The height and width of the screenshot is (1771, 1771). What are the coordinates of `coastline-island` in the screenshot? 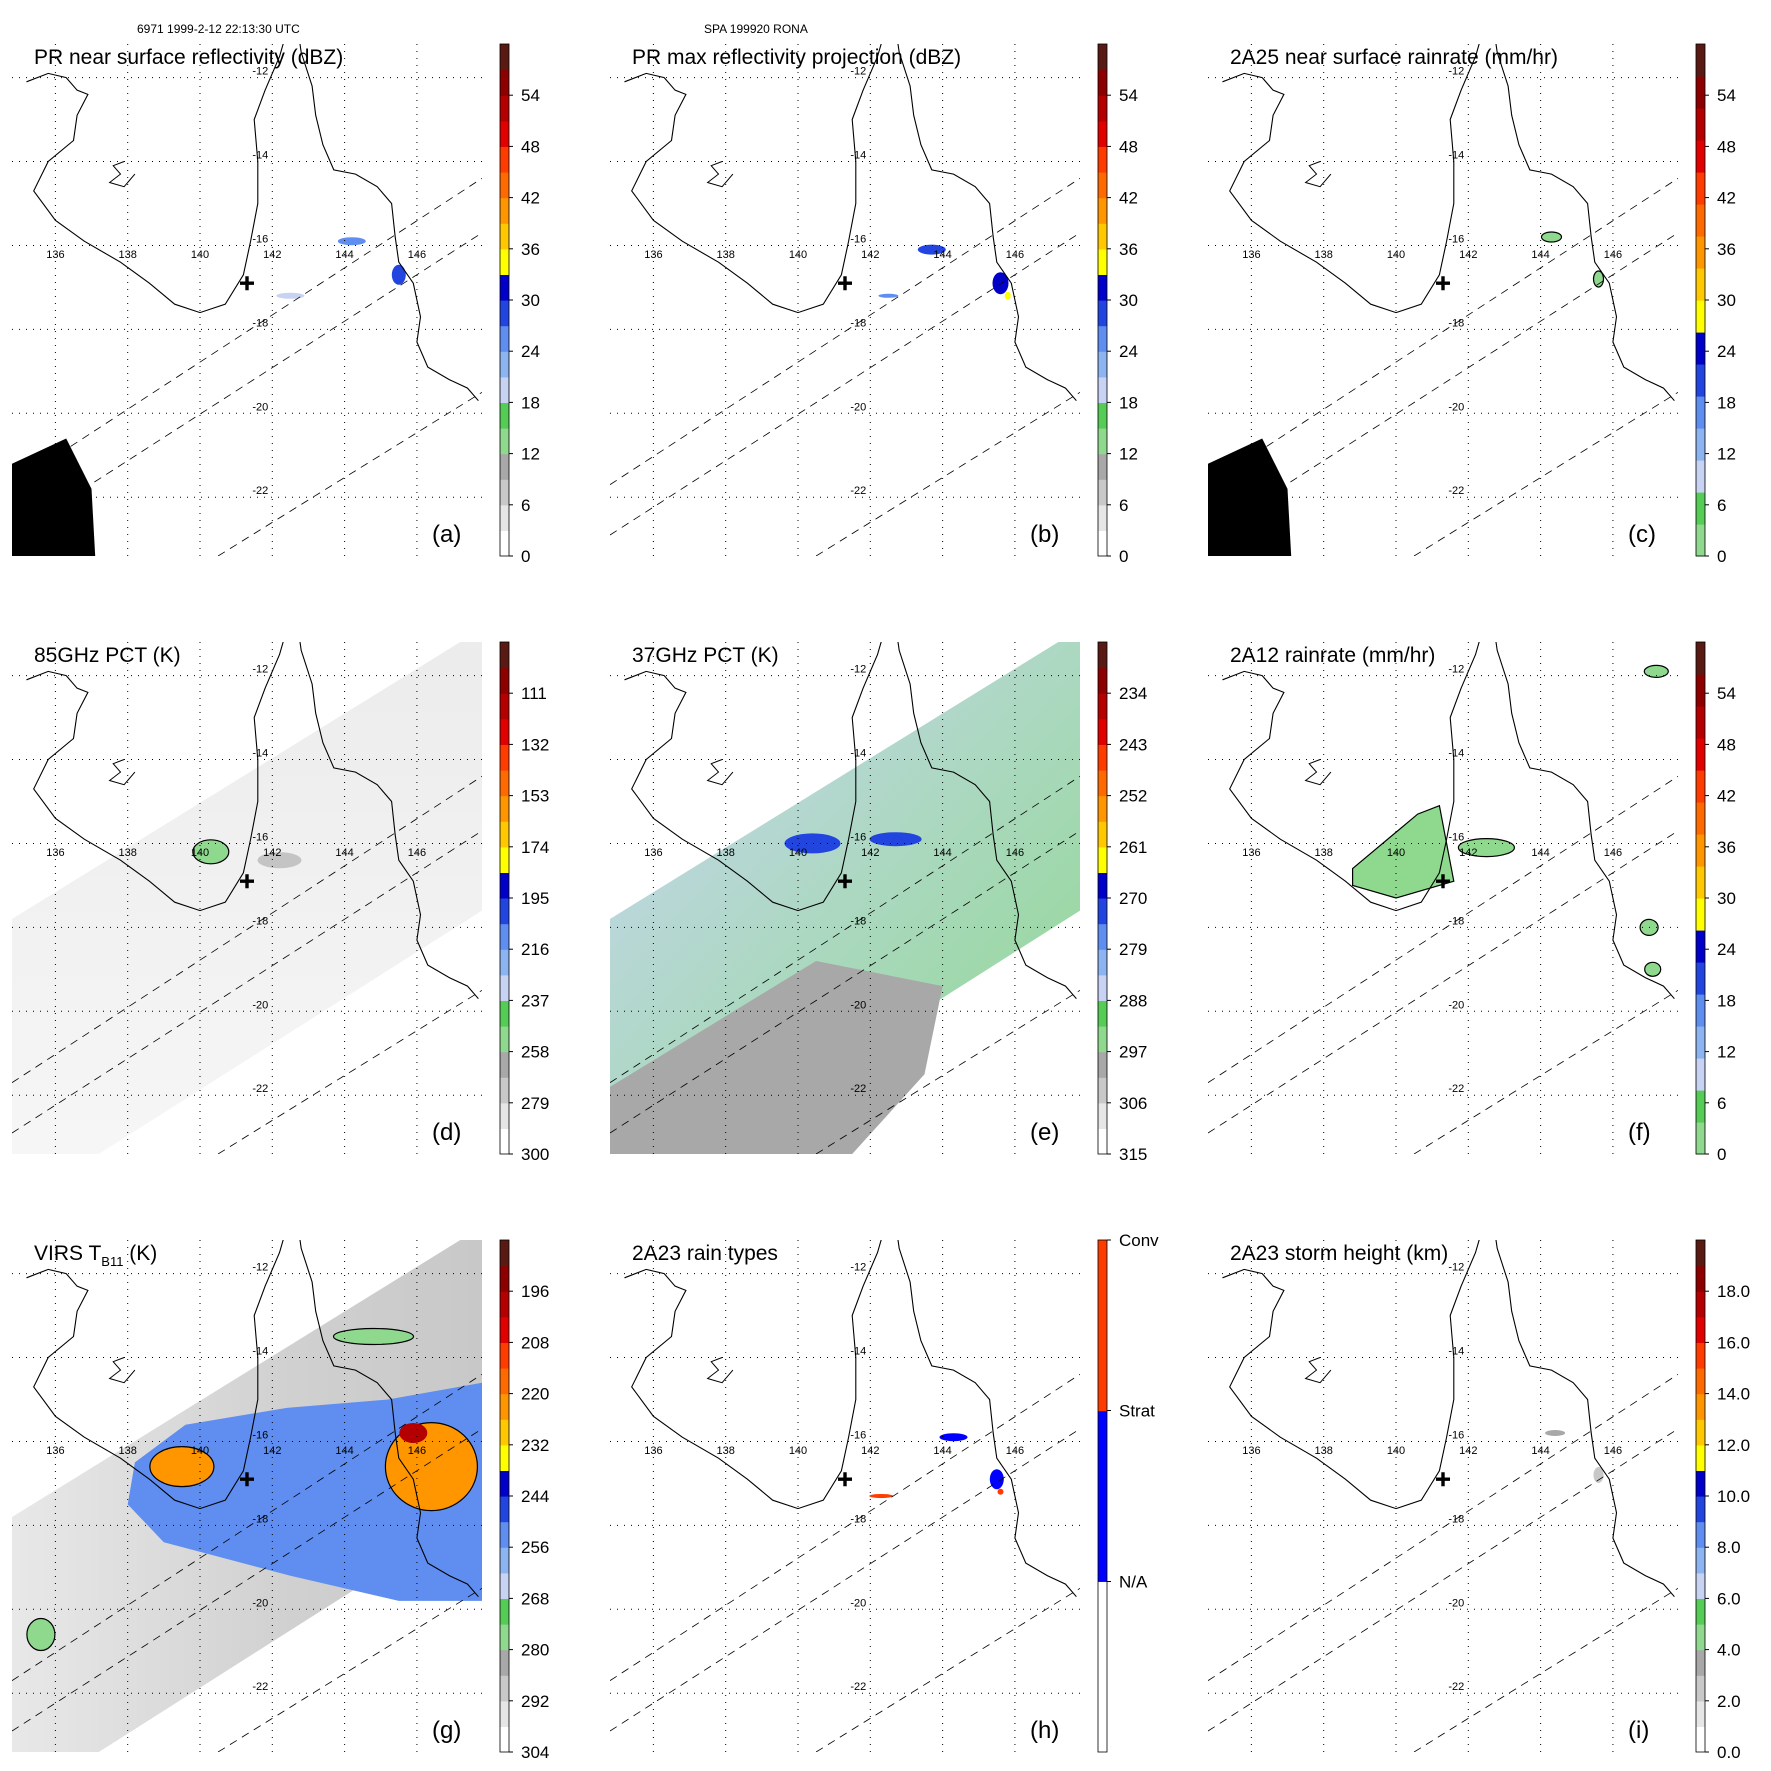 It's located at (720, 772).